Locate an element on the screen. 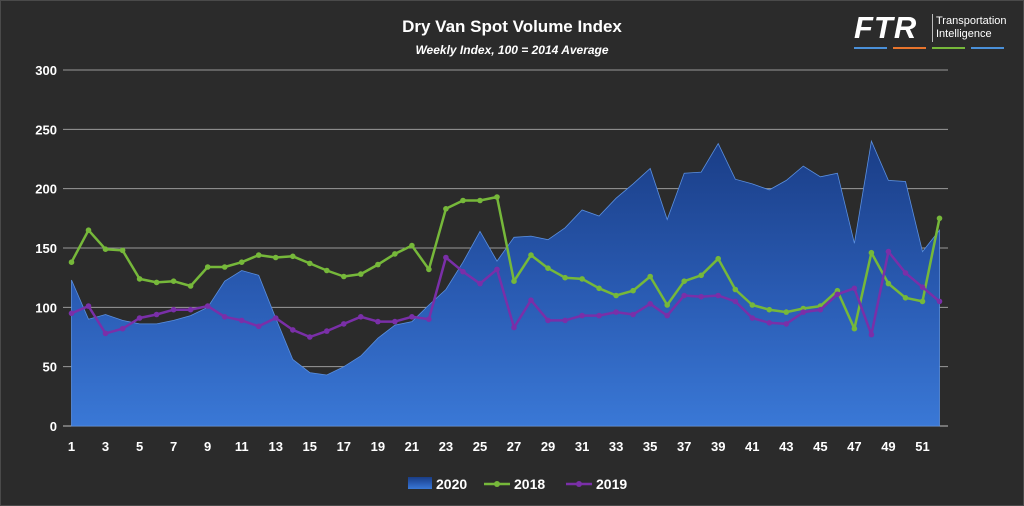  y-tick-label: 300 is located at coordinates (46, 70).